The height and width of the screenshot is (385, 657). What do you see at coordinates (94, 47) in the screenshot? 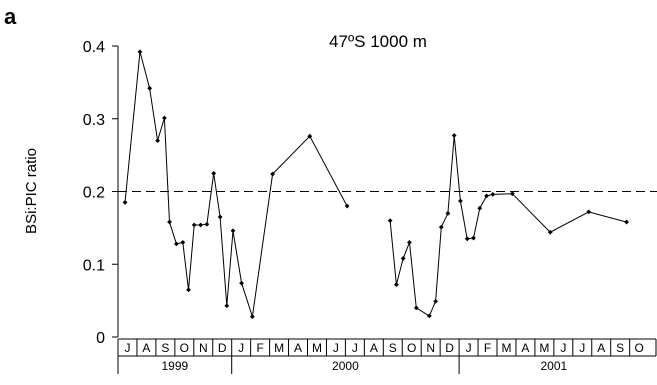
I see `y-tick-label: 0.4` at bounding box center [94, 47].